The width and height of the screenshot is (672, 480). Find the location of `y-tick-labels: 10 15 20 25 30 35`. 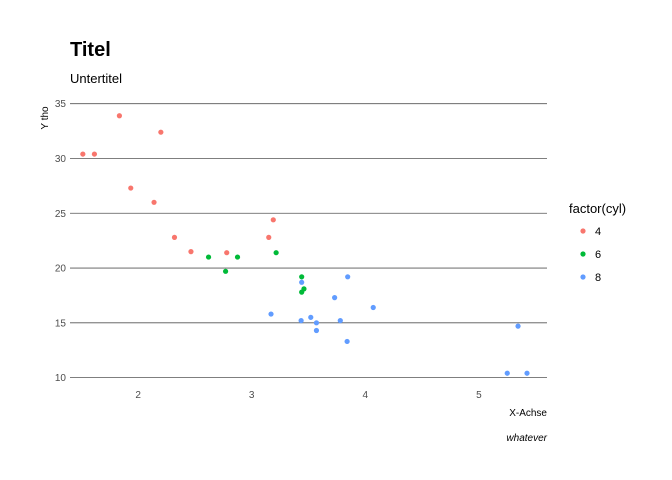

y-tick-labels: 10 15 20 25 30 35 is located at coordinates (61, 241).